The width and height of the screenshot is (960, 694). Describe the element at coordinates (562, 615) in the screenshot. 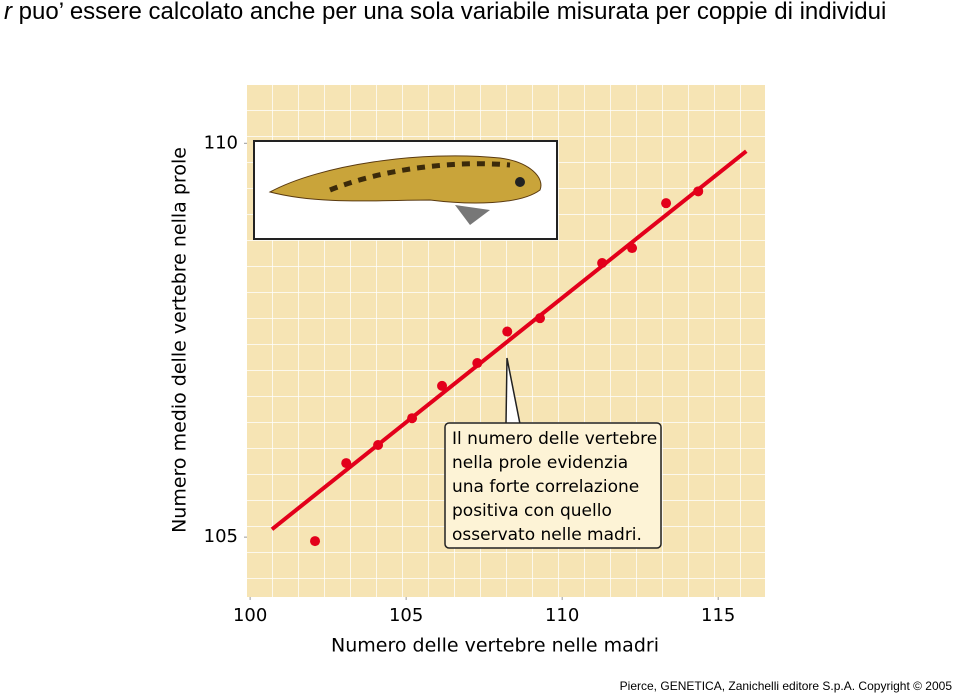

I see `x-tick-label: 110` at that location.